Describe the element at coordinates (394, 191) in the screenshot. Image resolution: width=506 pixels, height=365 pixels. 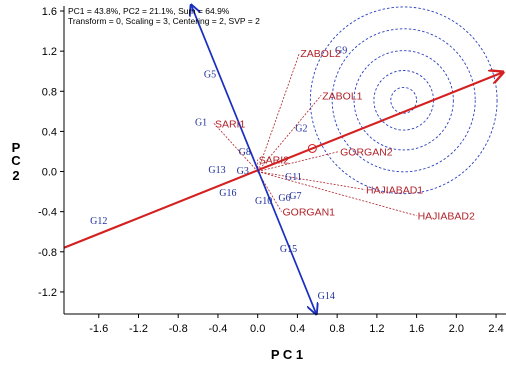
I see `environment-label-hajiabad1: HAJIABAD1` at that location.